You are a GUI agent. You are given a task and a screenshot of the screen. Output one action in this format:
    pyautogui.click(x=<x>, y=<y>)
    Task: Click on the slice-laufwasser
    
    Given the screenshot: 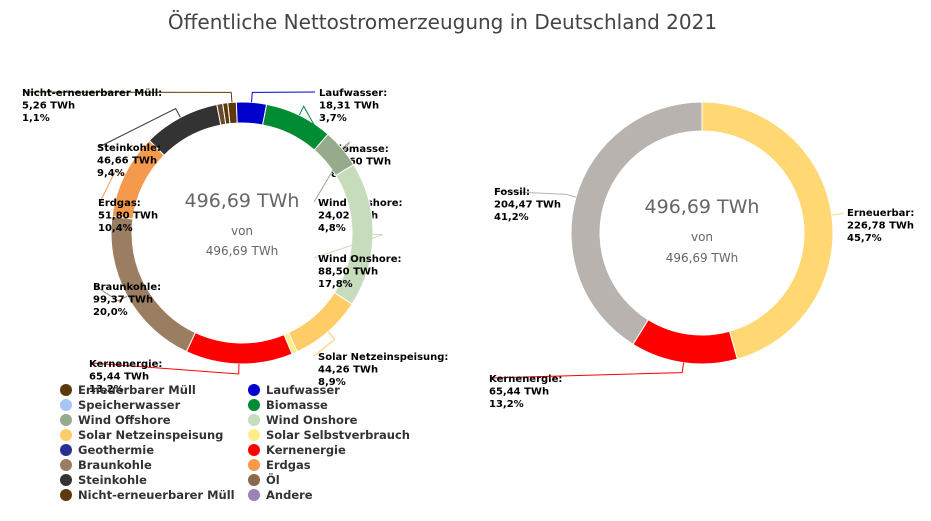 What is the action you would take?
    pyautogui.click(x=251, y=113)
    